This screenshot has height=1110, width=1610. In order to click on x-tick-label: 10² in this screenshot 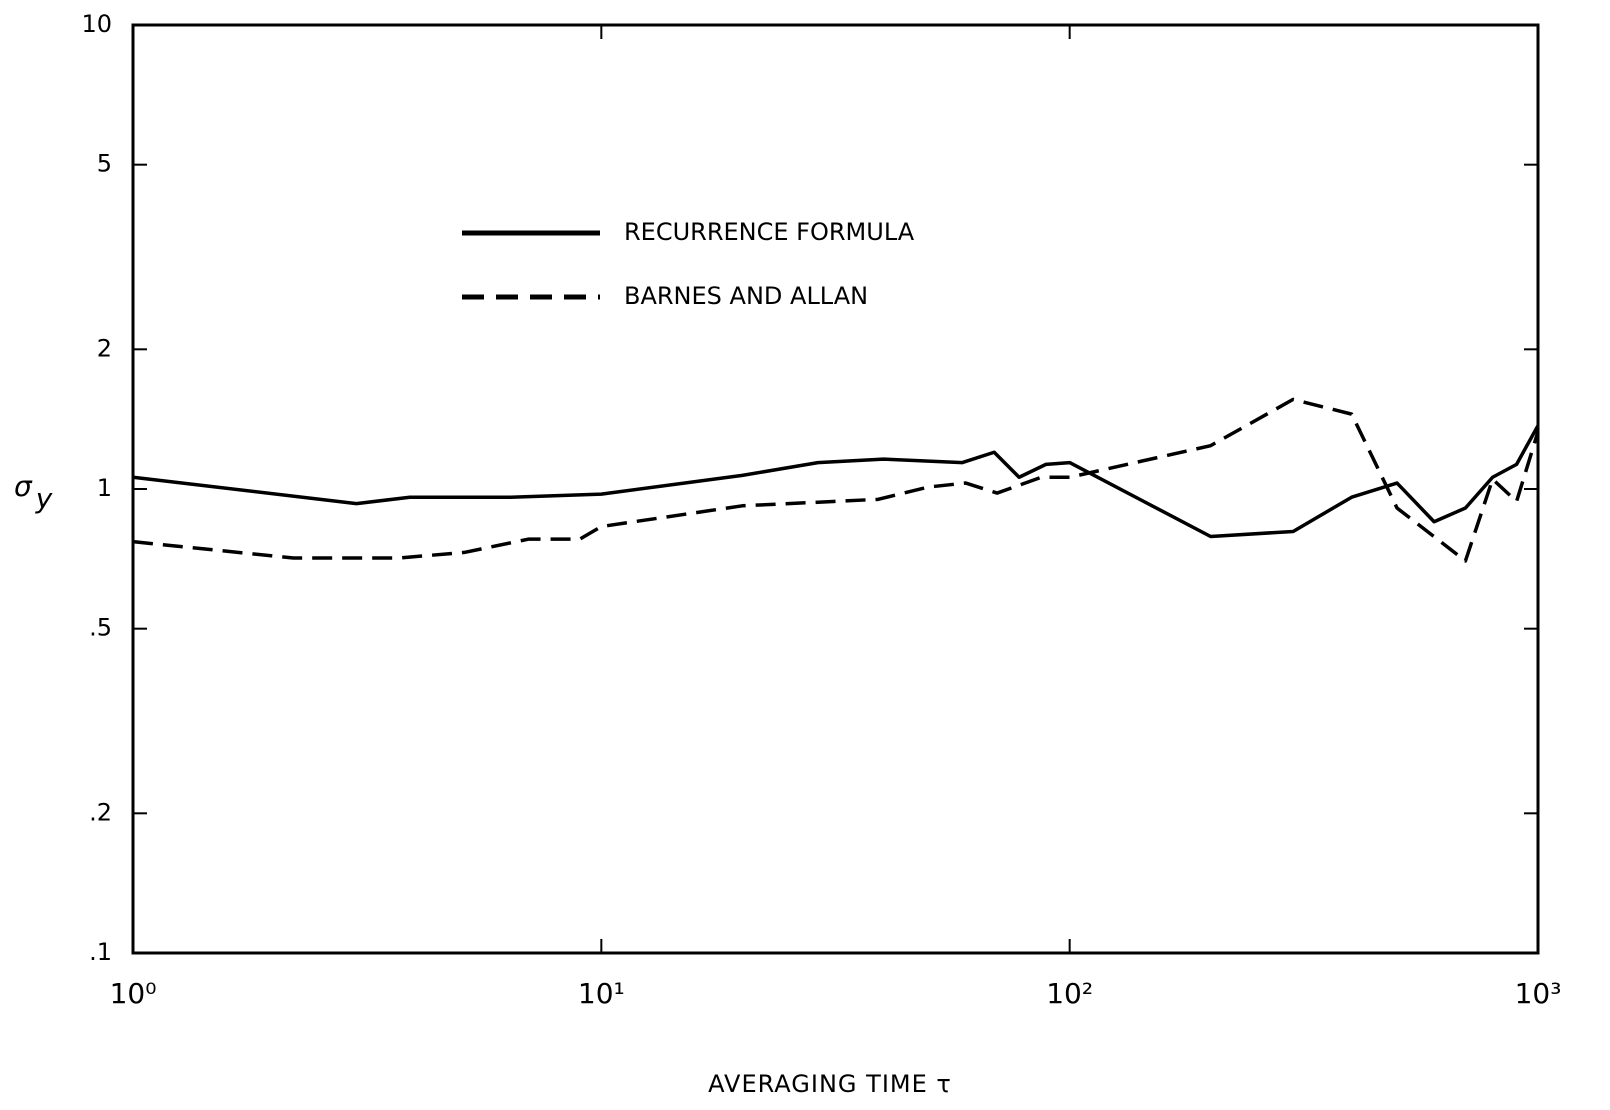, I will do `click(1069, 993)`.